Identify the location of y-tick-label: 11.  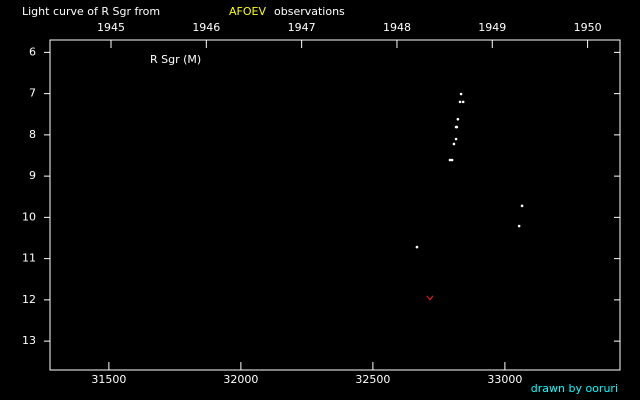
(29, 258).